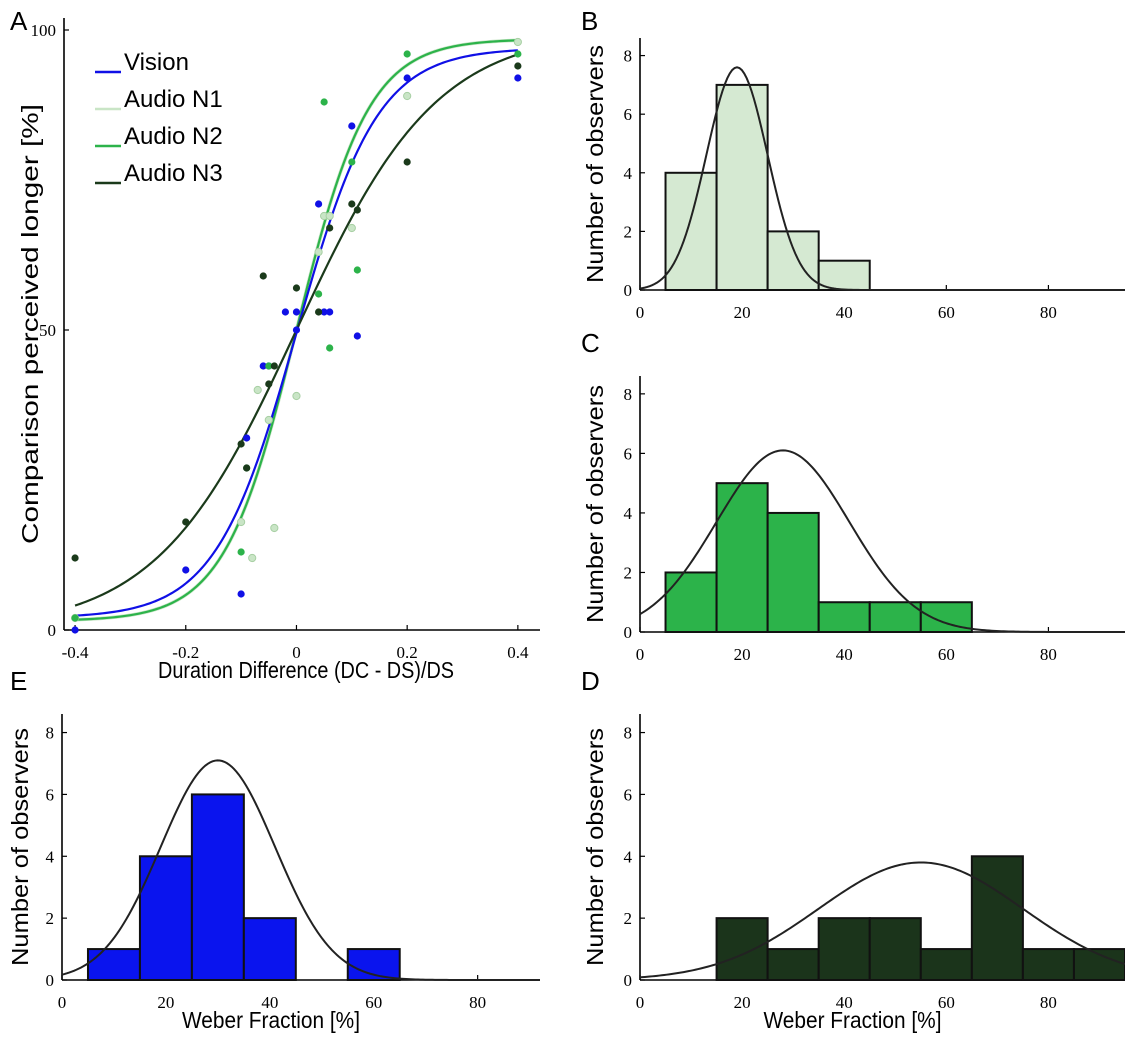 This screenshot has height=1039, width=1125. Describe the element at coordinates (595, 847) in the screenshot. I see `panel-d-y-axis-title: Number of observers` at that location.